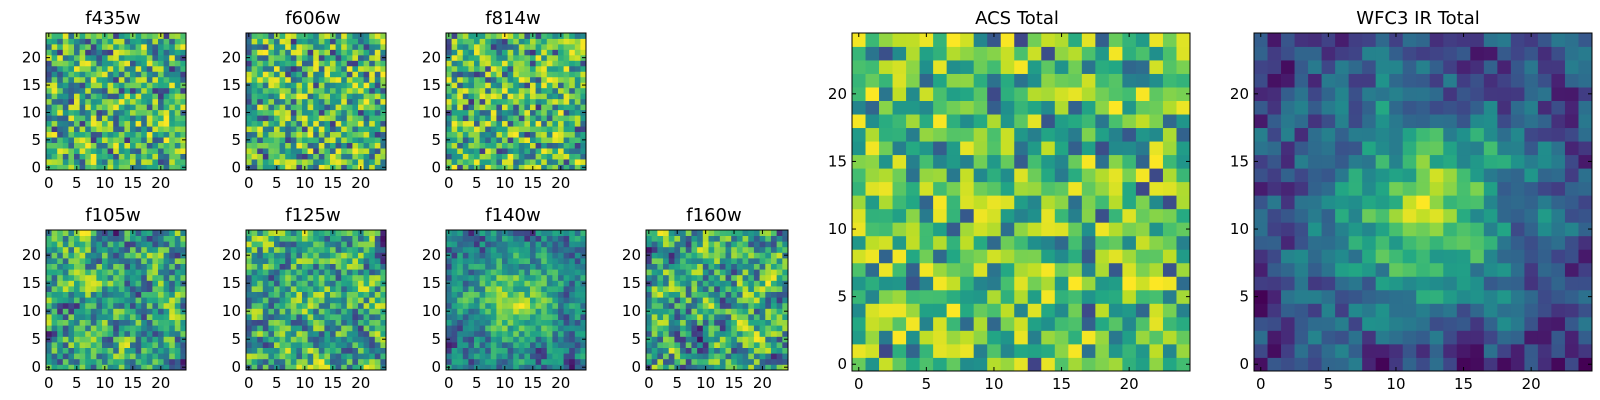 Image resolution: width=1600 pixels, height=400 pixels. What do you see at coordinates (705, 383) in the screenshot?
I see `x-tick-label: 10` at bounding box center [705, 383].